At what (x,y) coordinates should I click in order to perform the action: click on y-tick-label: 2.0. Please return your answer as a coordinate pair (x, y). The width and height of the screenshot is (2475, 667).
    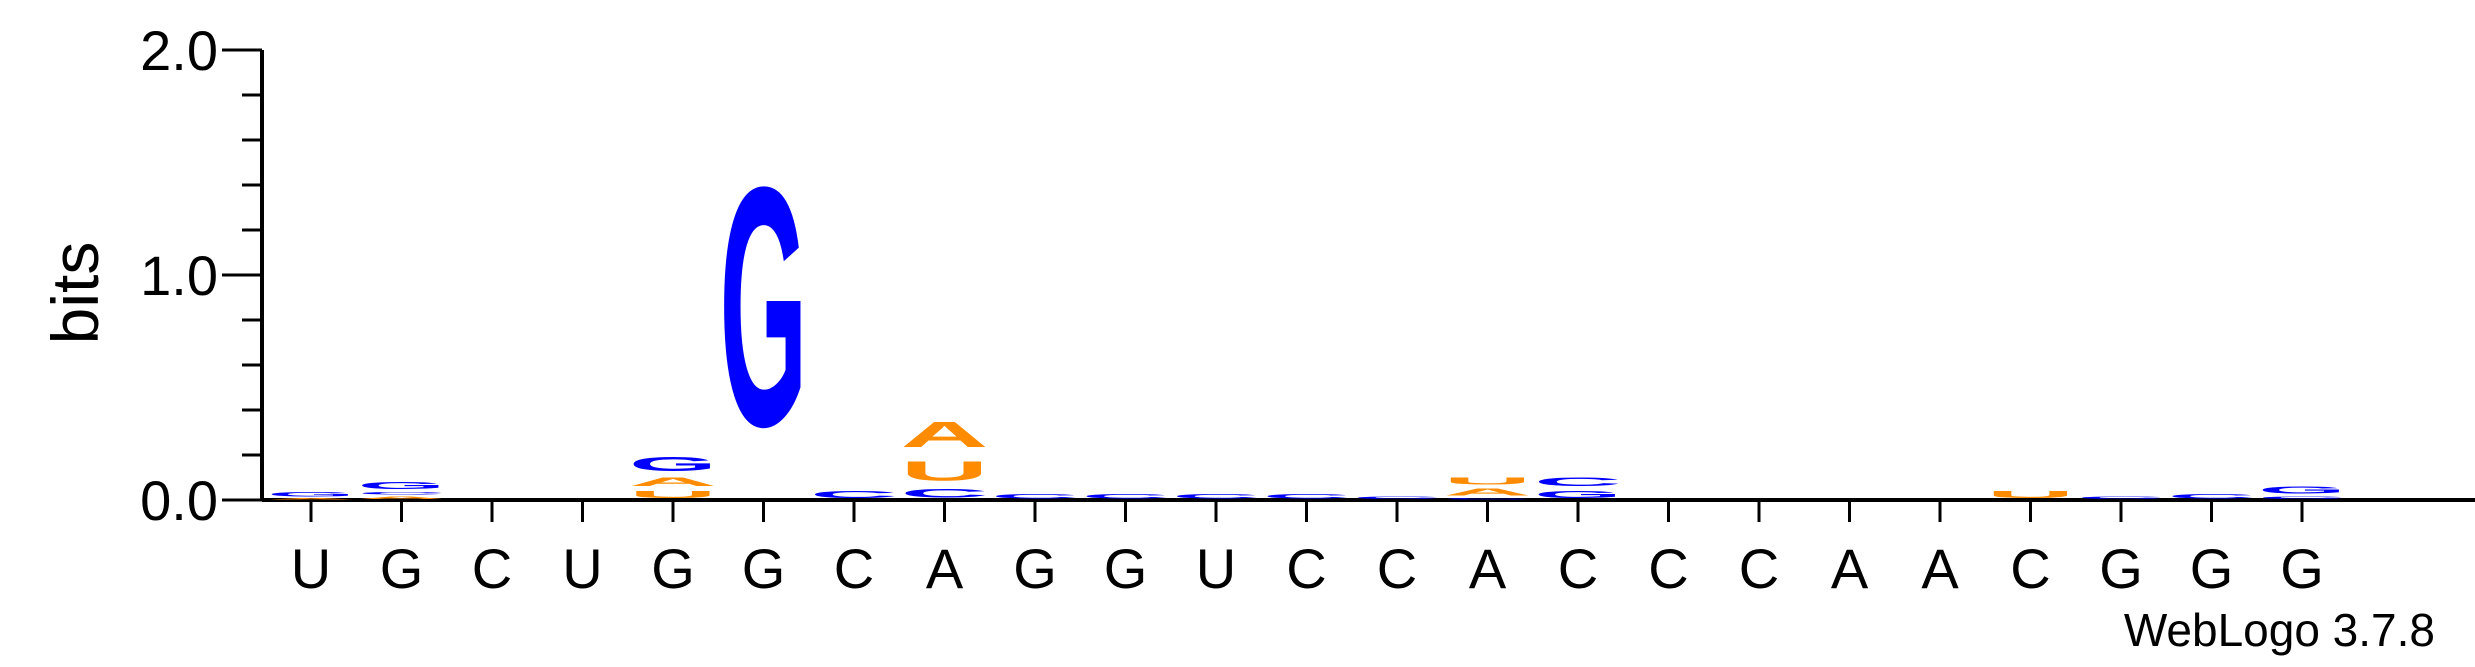
    Looking at the image, I should click on (179, 50).